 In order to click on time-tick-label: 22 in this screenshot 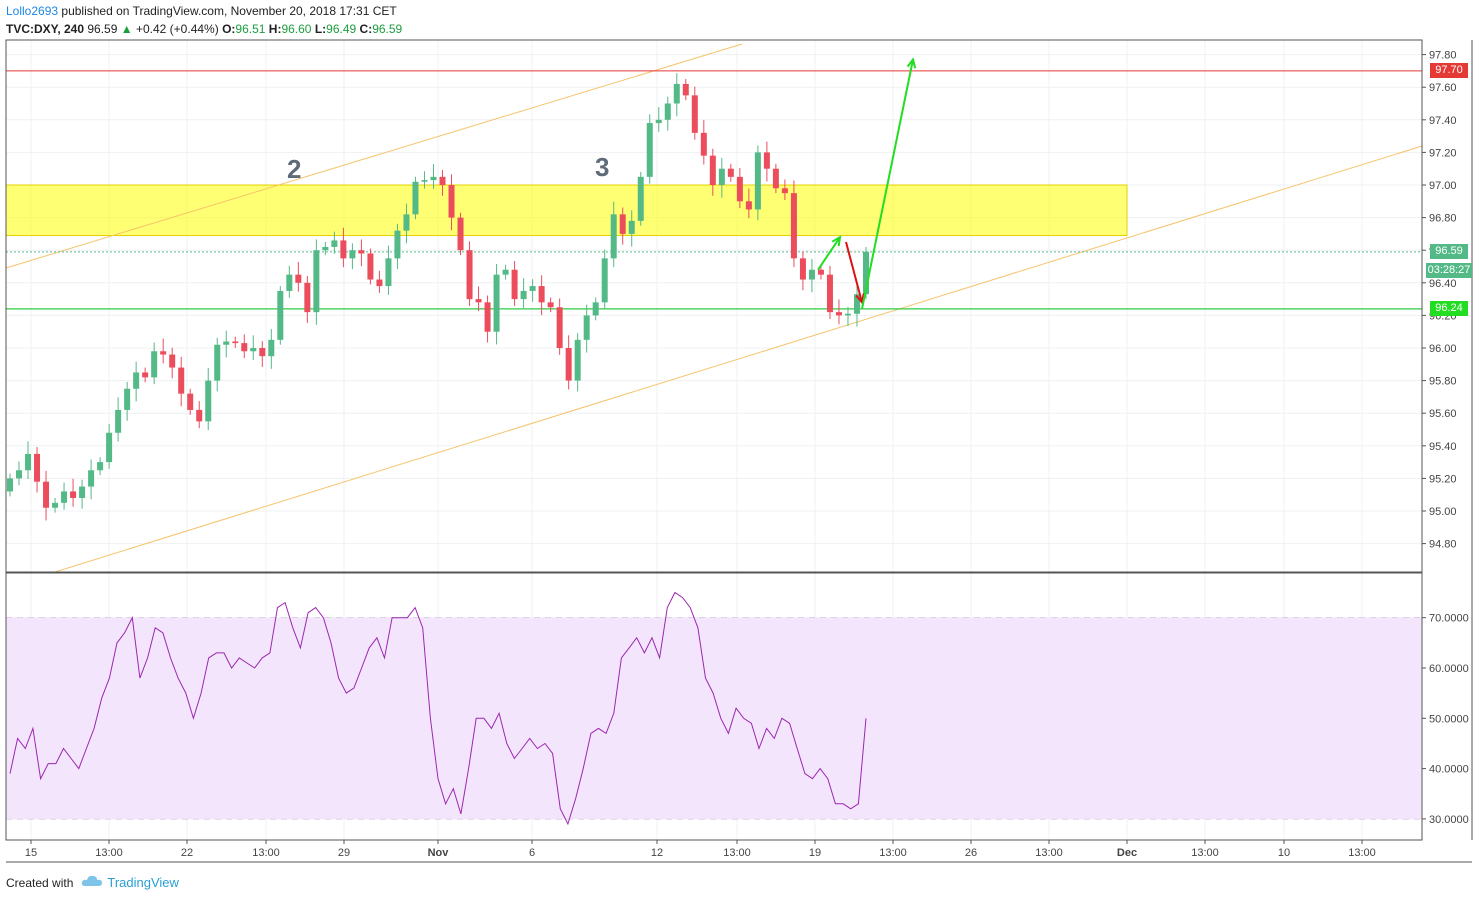, I will do `click(187, 853)`.